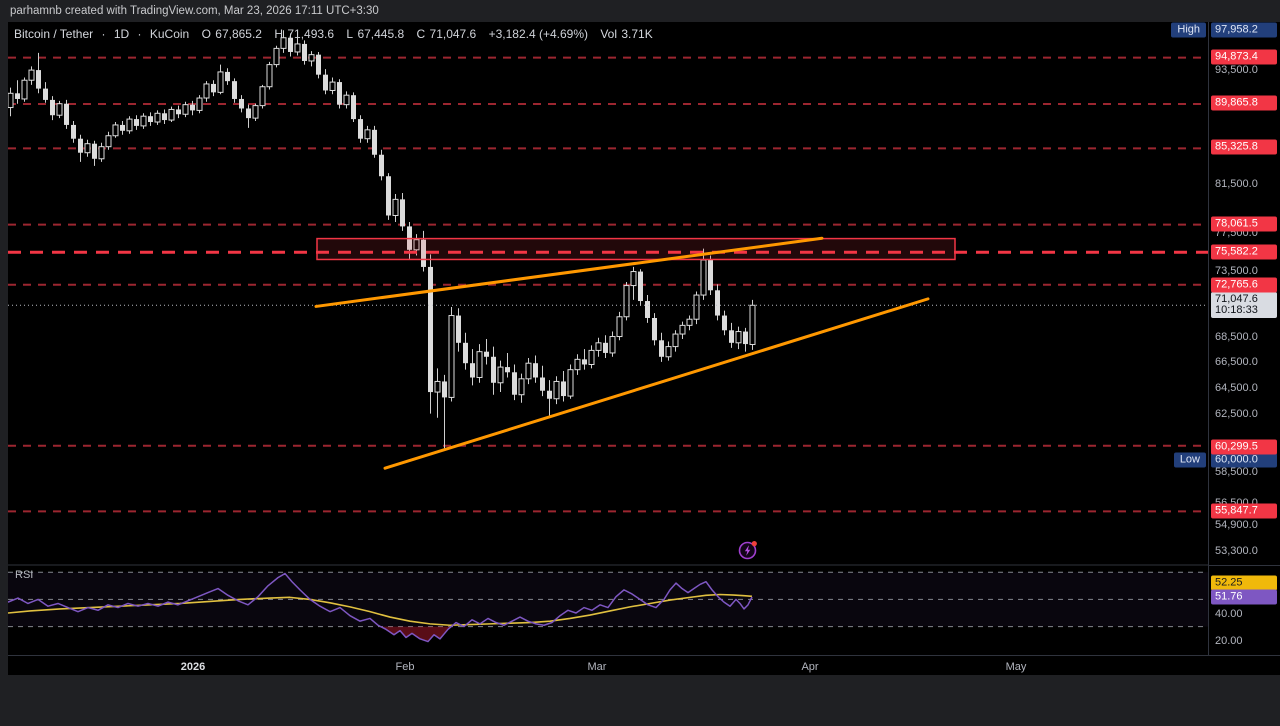 The image size is (1280, 726). Describe the element at coordinates (1244, 460) in the screenshot. I see `session-low-badge: 60,000.0` at that location.